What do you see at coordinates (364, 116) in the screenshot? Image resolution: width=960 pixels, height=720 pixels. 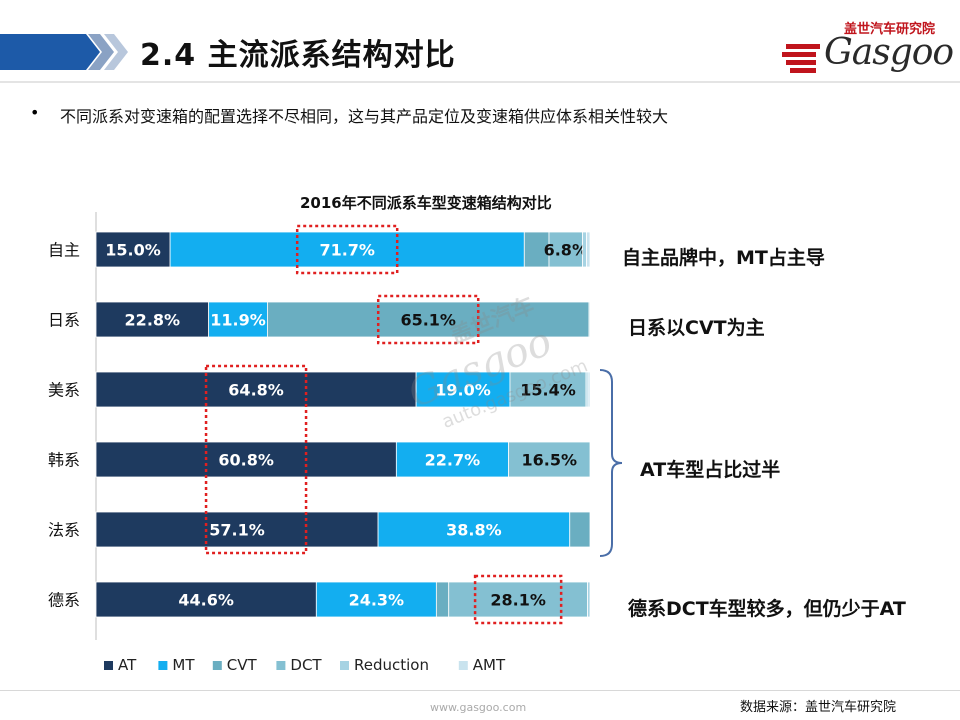 I see `bullet-text: 不同派系对变速箱的配置选择不尽相同，这与其产品定位及变速箱供应体系相关性较大` at bounding box center [364, 116].